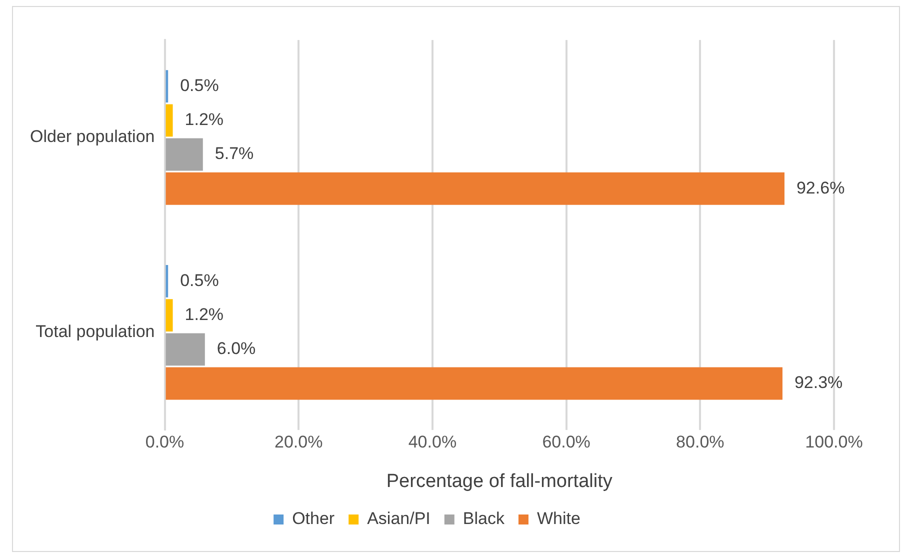 The height and width of the screenshot is (558, 914). Describe the element at coordinates (483, 518) in the screenshot. I see `legend-label: Black` at that location.